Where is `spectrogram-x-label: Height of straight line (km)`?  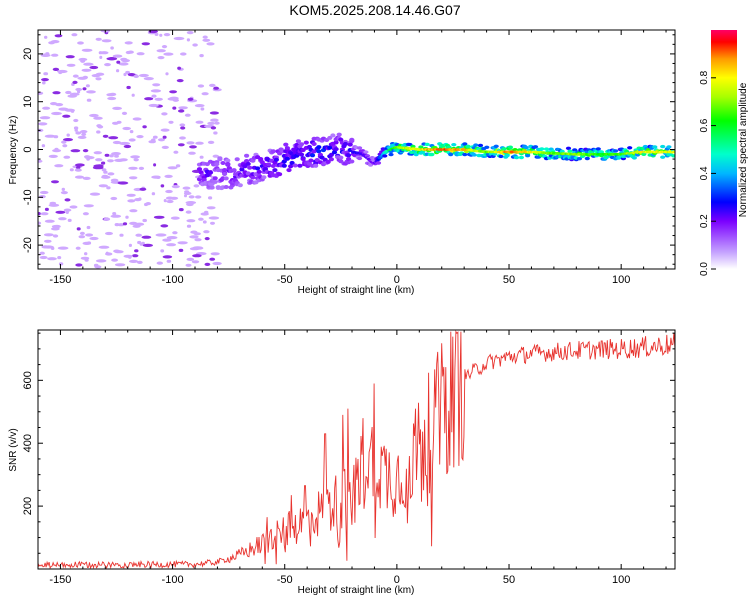
spectrogram-x-label: Height of straight line (km) is located at coordinates (356, 290).